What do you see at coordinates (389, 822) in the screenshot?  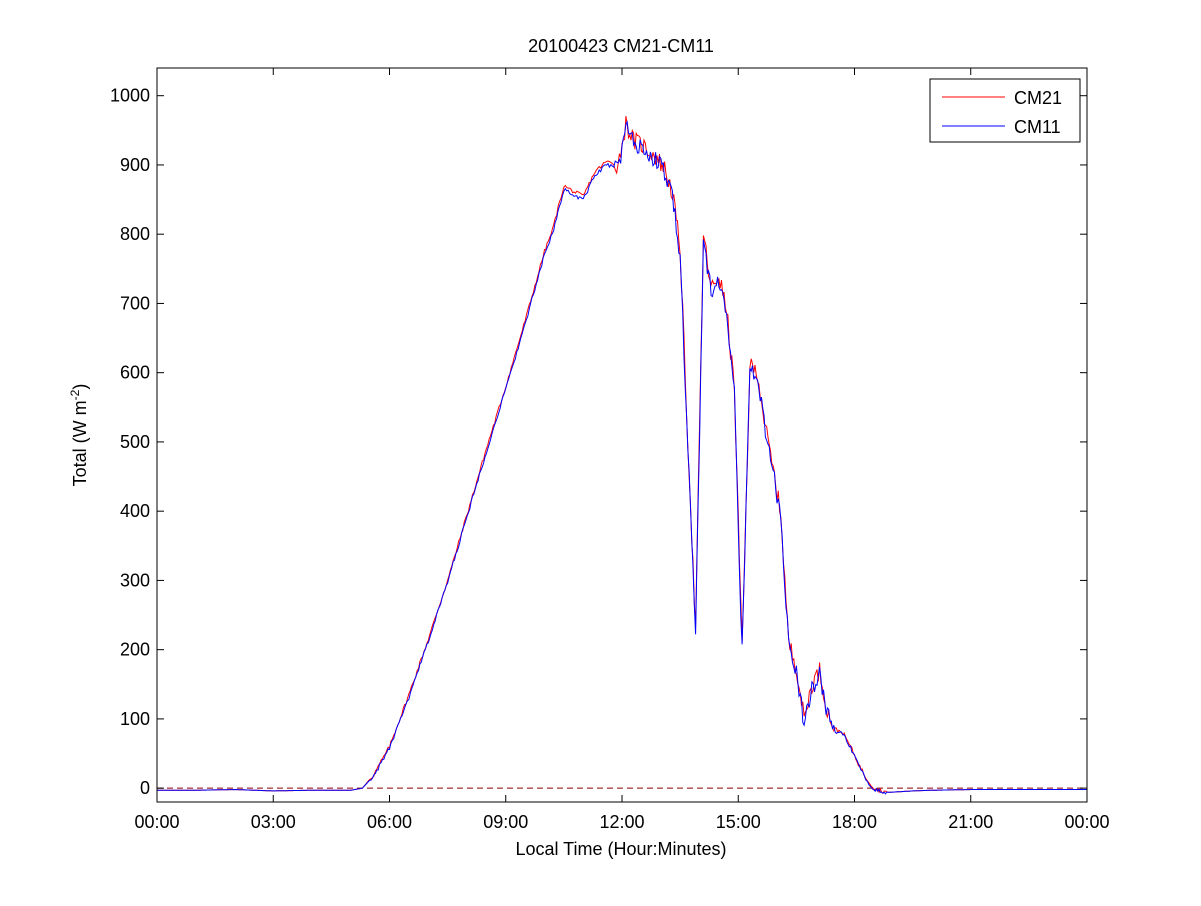 I see `x-tick-label: 06:00` at bounding box center [389, 822].